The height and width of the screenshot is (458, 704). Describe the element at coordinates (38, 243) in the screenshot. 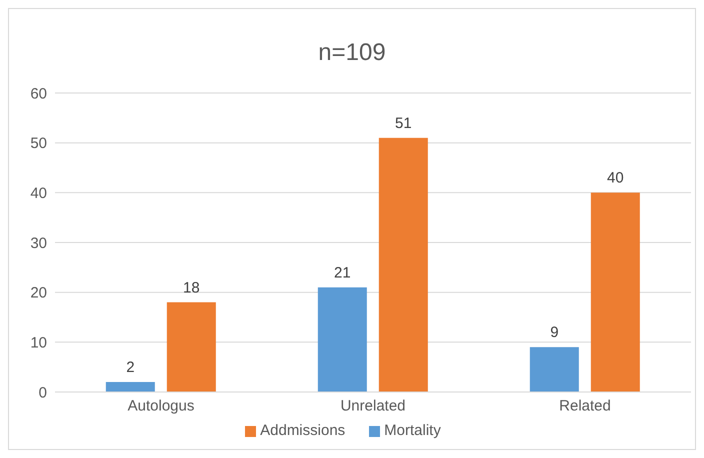

I see `y-tick-label: 30` at that location.